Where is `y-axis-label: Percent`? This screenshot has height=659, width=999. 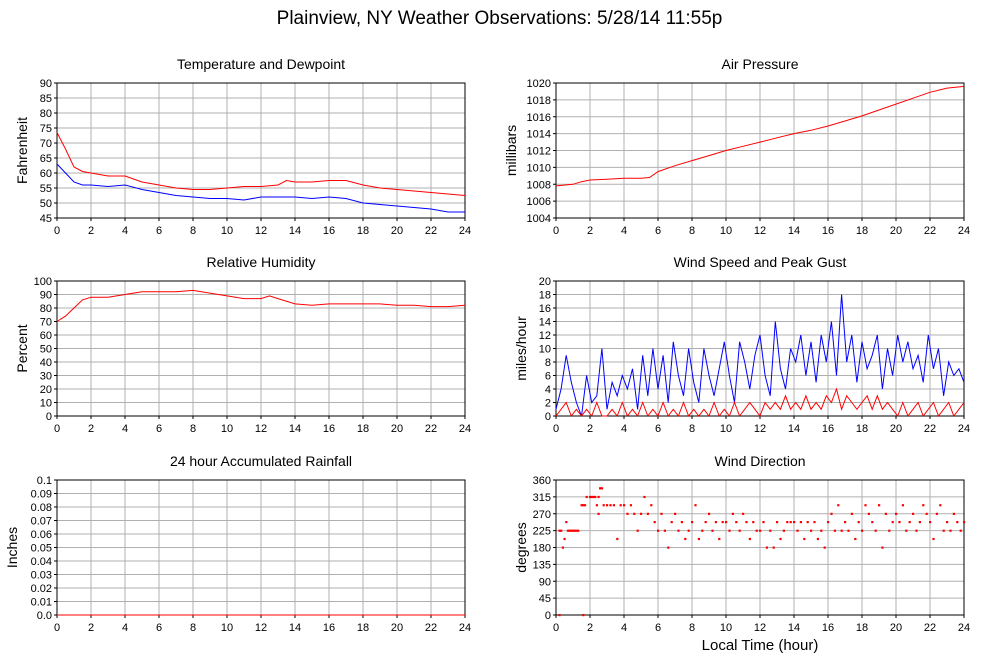
y-axis-label: Percent is located at coordinates (22, 348).